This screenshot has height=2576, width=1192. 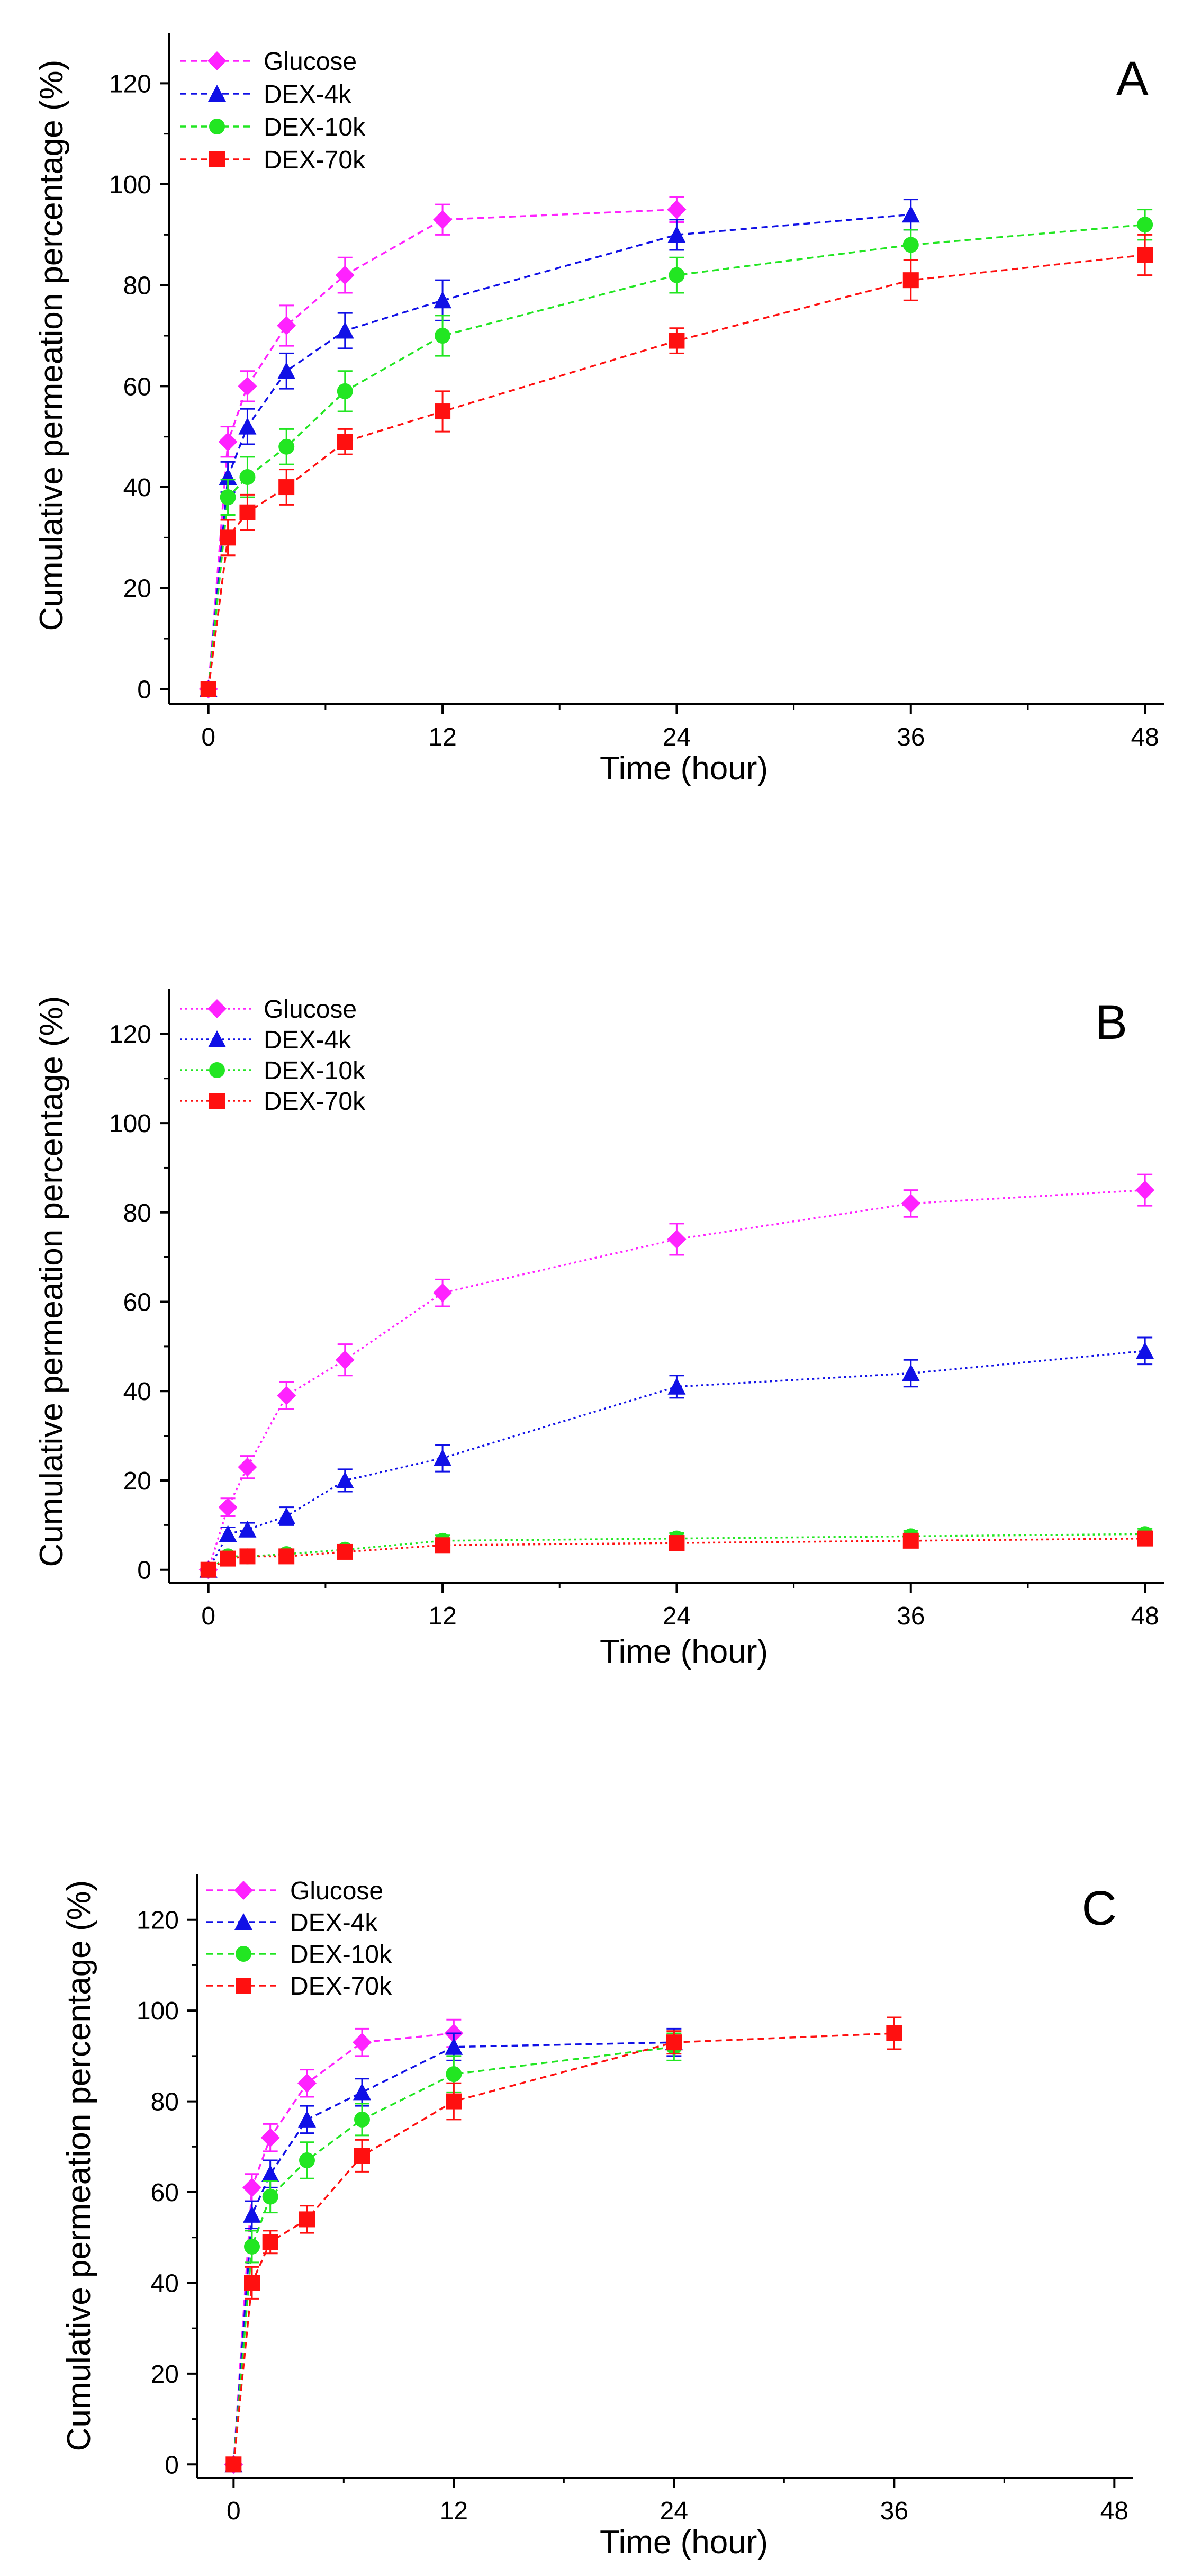 What do you see at coordinates (158, 2011) in the screenshot?
I see `panel-c-y-tick-label: 100` at bounding box center [158, 2011].